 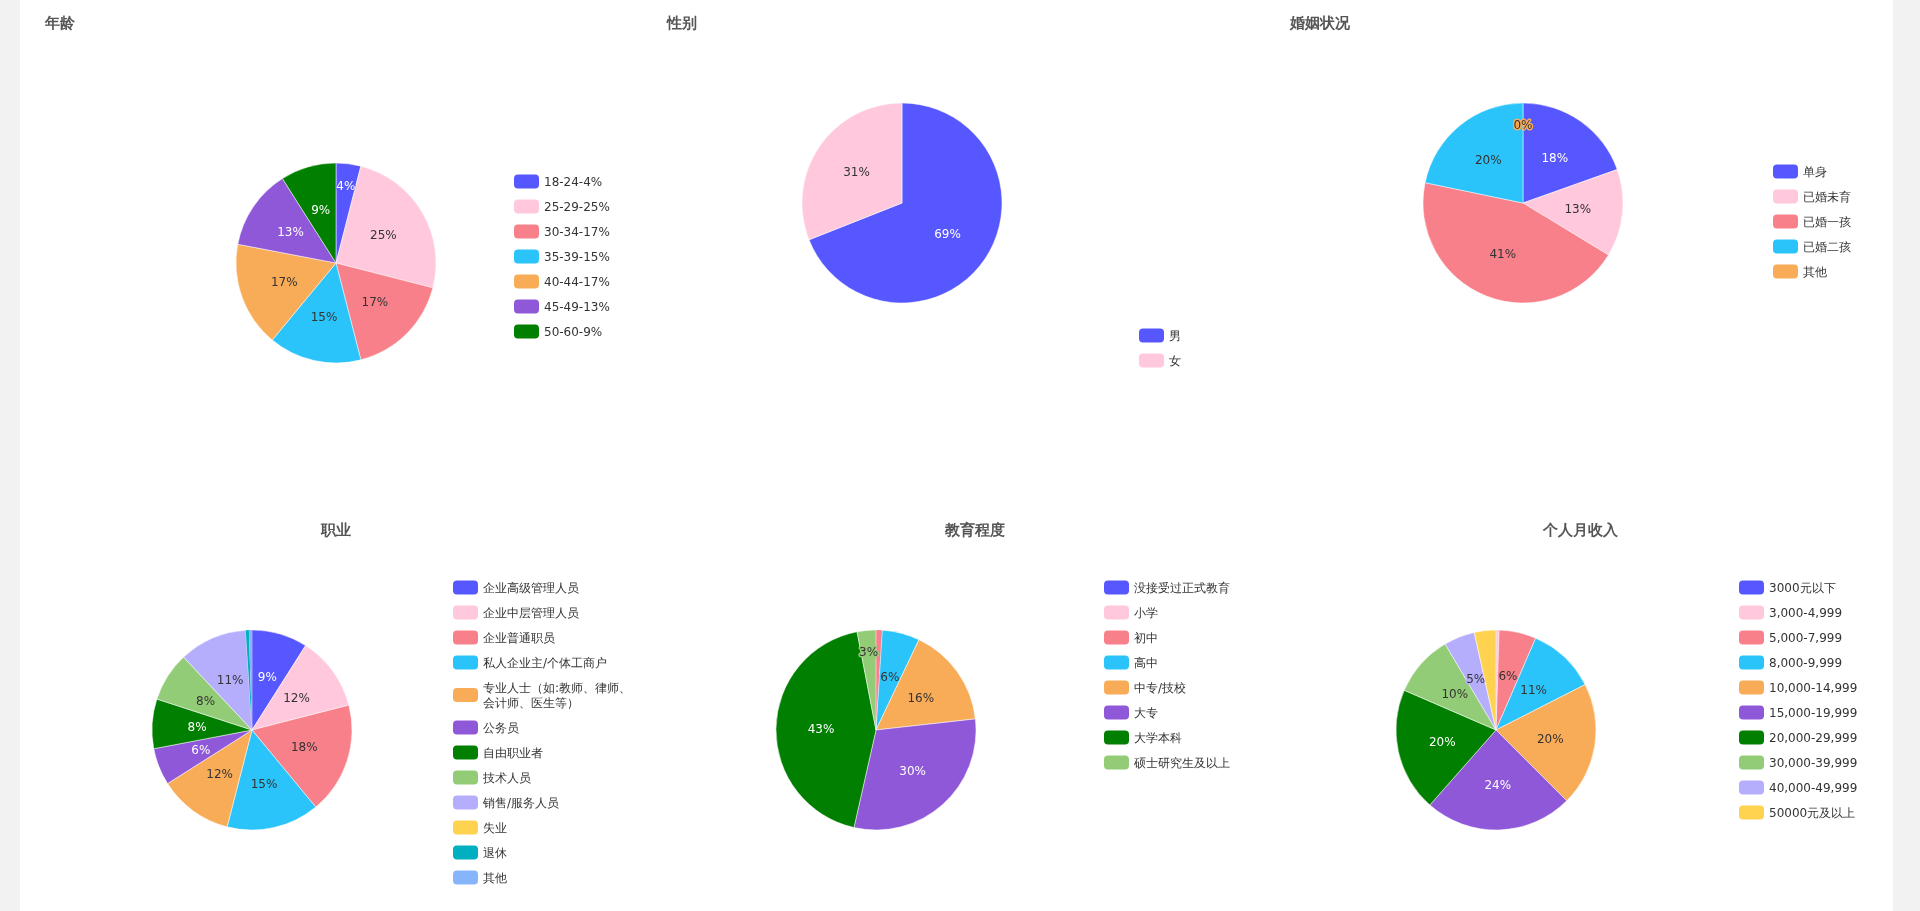 What do you see at coordinates (1476, 678) in the screenshot?
I see `data-label: 5%` at bounding box center [1476, 678].